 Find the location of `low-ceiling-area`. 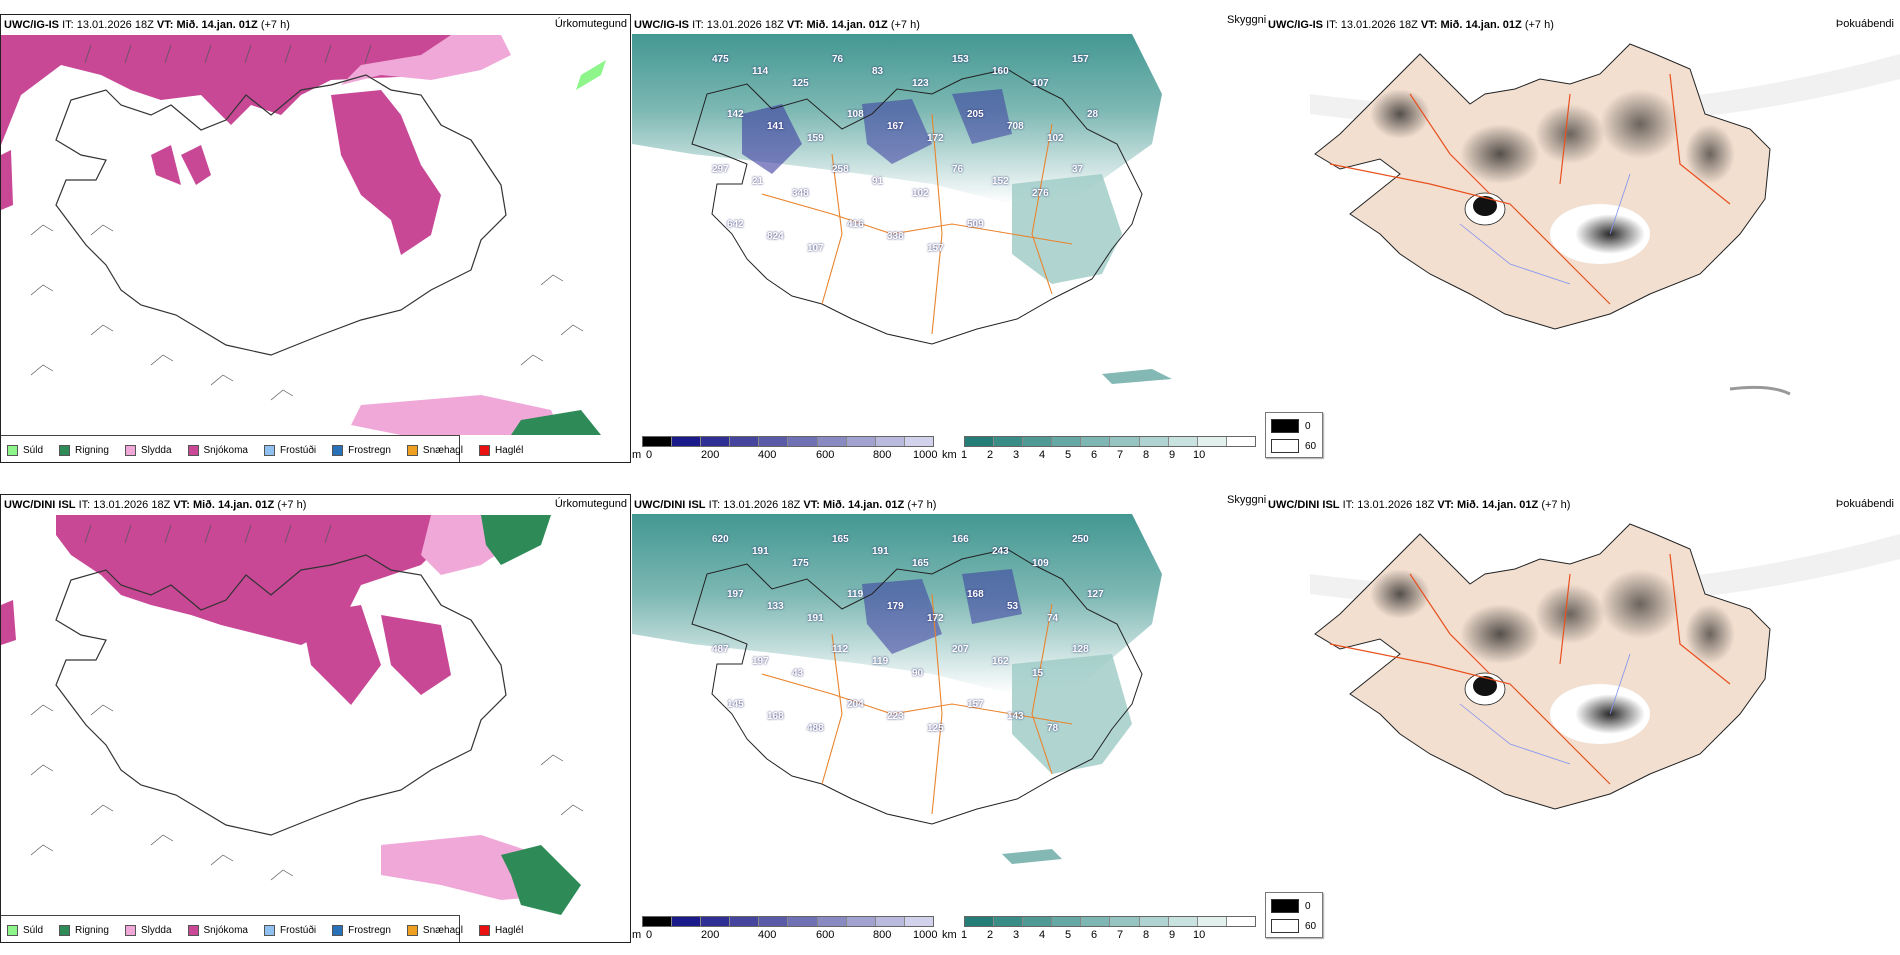

low-ceiling-area is located at coordinates (772, 139).